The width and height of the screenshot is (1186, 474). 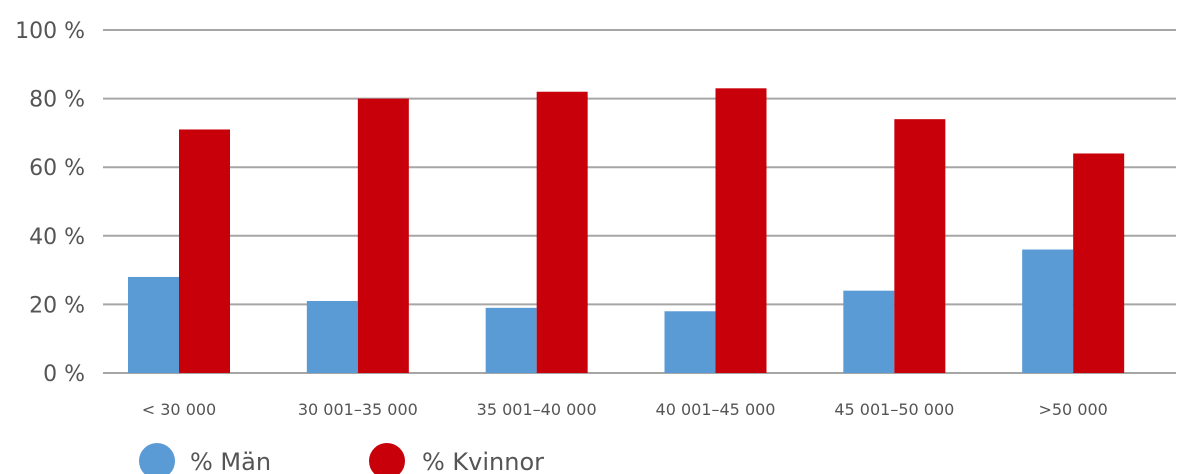 I want to click on x-tick-label: 45 001–50 000, so click(x=894, y=409).